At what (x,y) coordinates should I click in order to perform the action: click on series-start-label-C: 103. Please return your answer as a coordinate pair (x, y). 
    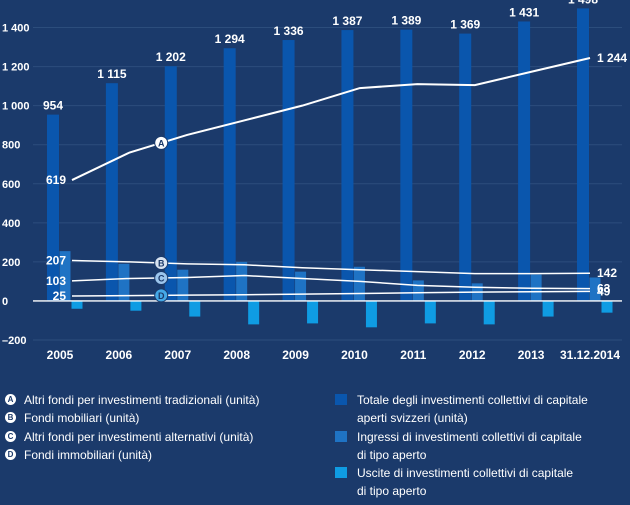
    Looking at the image, I should click on (56, 281).